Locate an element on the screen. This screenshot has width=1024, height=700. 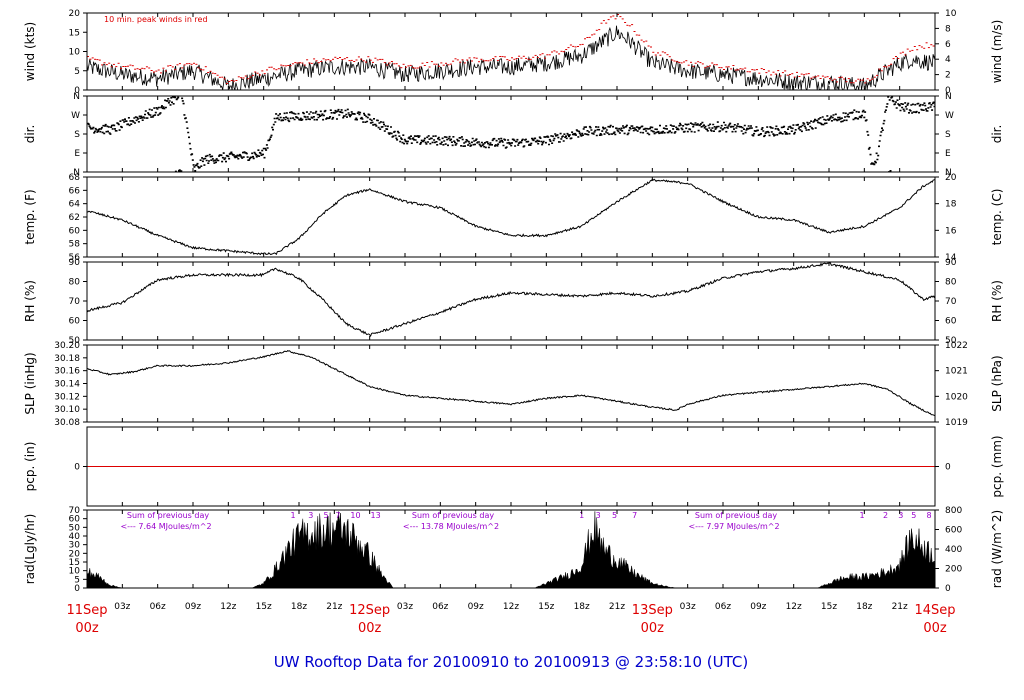
left-tick-label-rad: 30 is located at coordinates (75, 546).